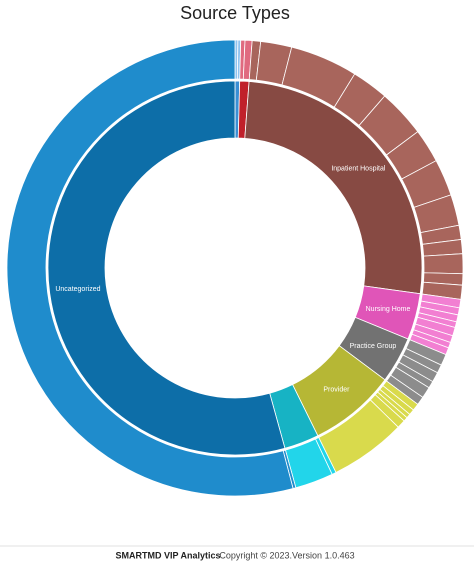 The image size is (474, 568). What do you see at coordinates (77, 289) in the screenshot?
I see `segment-label: Uncategorized` at bounding box center [77, 289].